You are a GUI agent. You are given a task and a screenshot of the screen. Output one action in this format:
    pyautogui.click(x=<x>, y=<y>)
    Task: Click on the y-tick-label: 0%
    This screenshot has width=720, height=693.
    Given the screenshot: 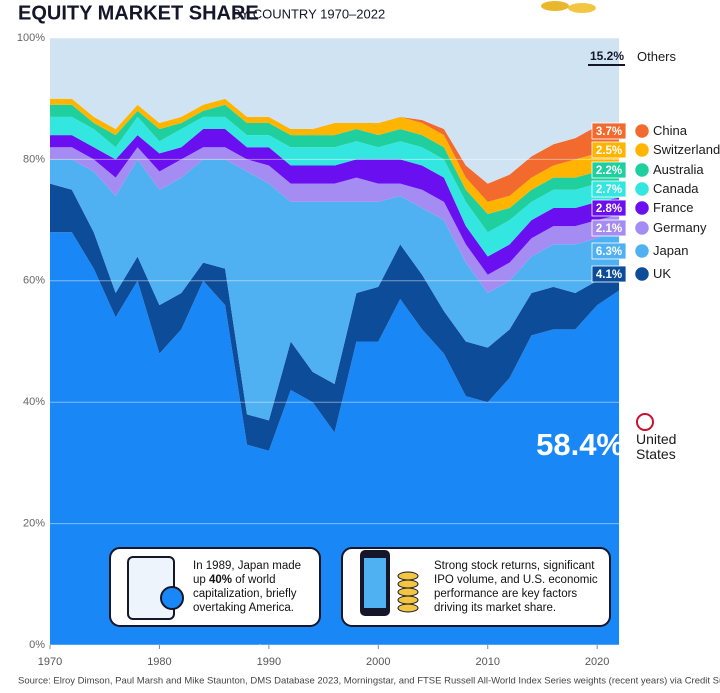 What is the action you would take?
    pyautogui.click(x=37, y=645)
    